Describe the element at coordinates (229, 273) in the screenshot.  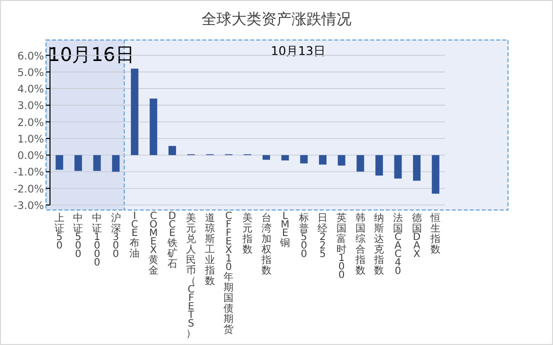
I see `category-label: CFFEX10年期国债期货` at that location.